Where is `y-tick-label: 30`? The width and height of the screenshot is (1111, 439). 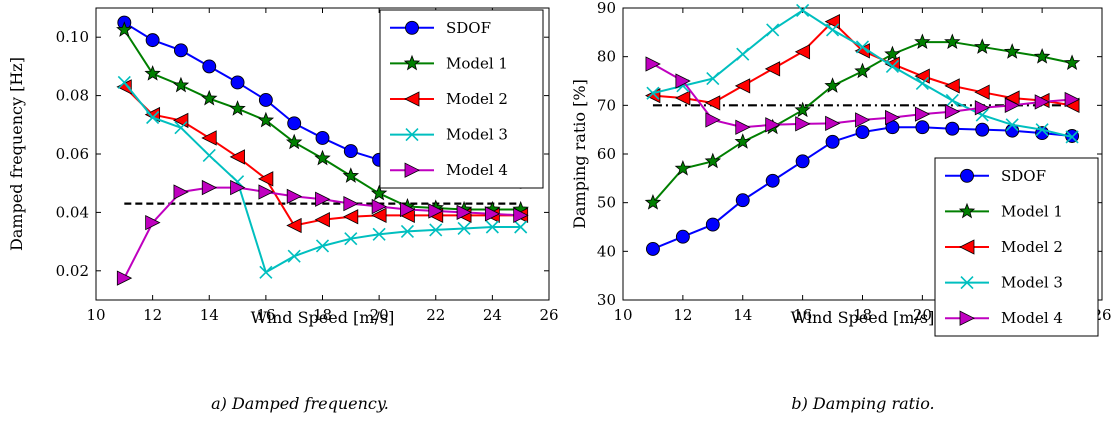
y-tick-label: 30 is located at coordinates (606, 300).